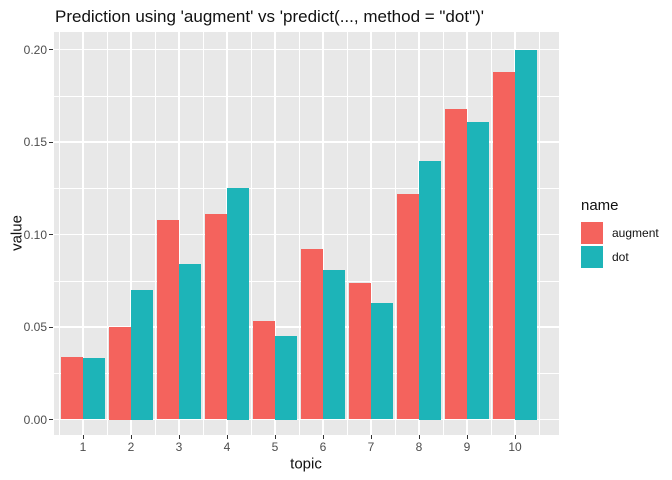 The width and height of the screenshot is (672, 480). I want to click on y-tick-label: 0.00, so click(35, 419).